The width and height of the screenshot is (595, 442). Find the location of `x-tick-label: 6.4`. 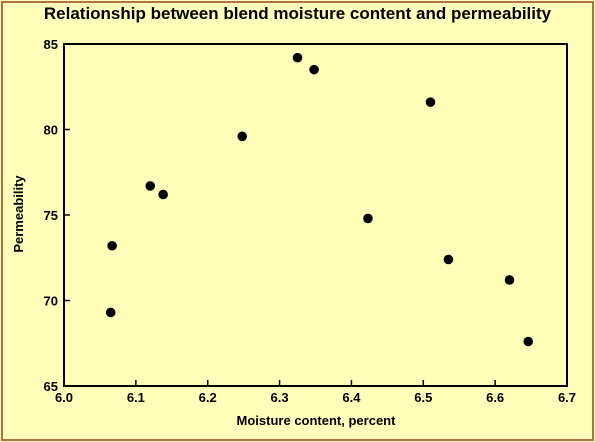

x-tick-label: 6.4 is located at coordinates (351, 397).